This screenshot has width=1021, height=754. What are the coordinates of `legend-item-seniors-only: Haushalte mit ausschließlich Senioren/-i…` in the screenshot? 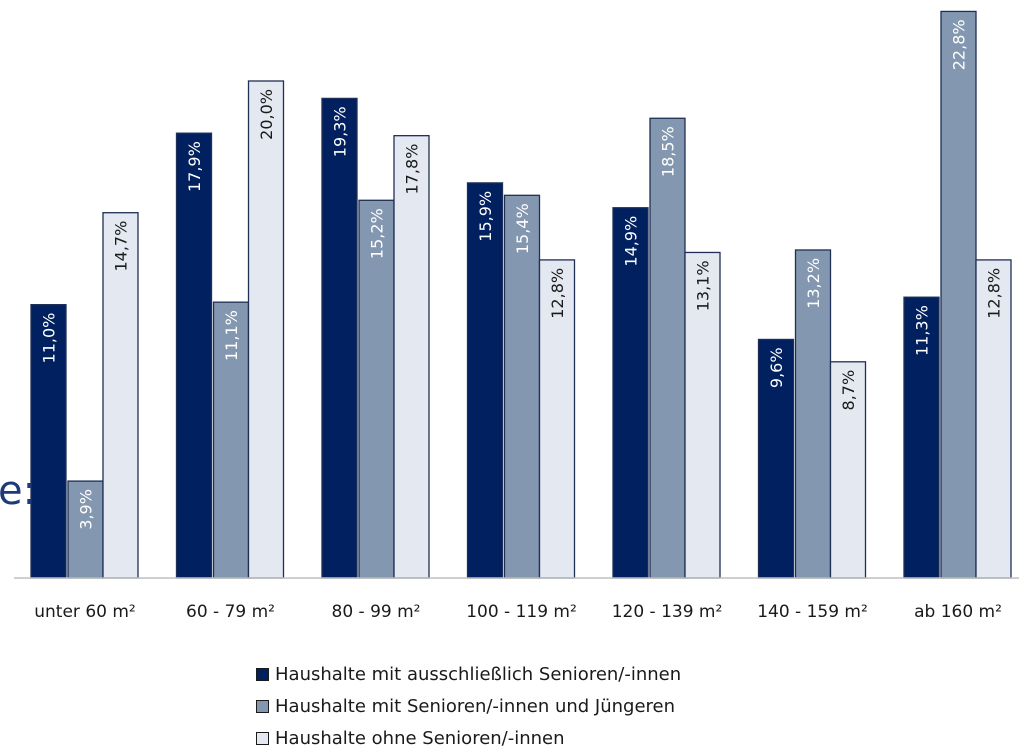 It's located at (468, 674).